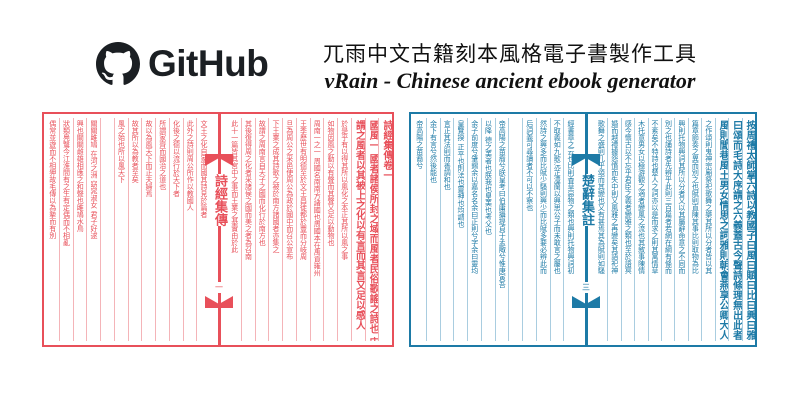 The height and width of the screenshot is (400, 800). What do you see at coordinates (529, 229) in the screenshot?
I see `text-column: 后詞義可尋讀者不可以不察也` at bounding box center [529, 229].